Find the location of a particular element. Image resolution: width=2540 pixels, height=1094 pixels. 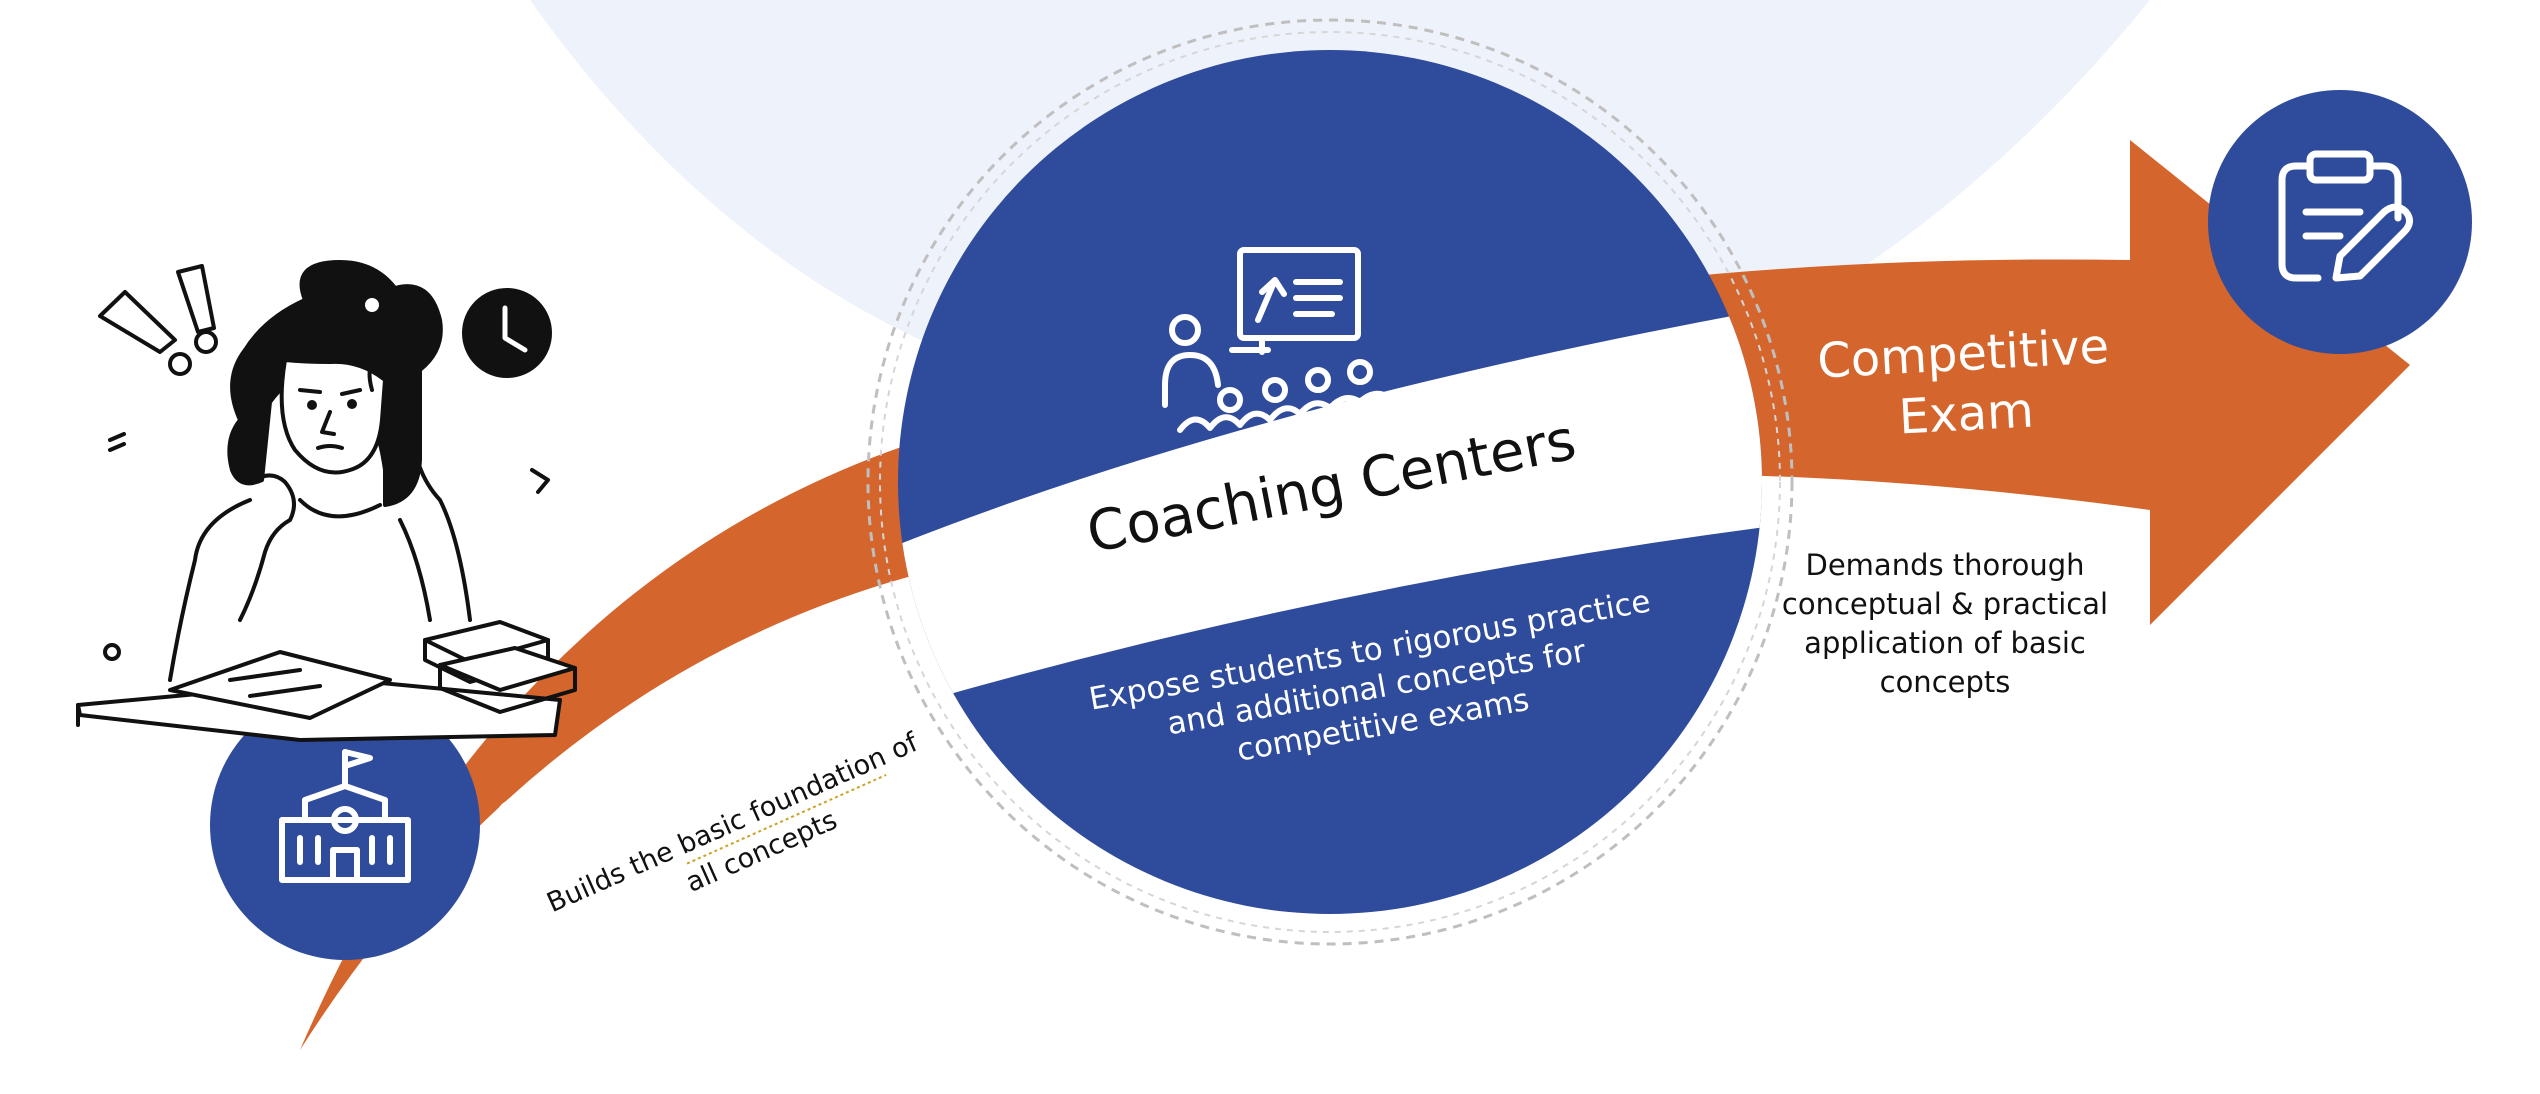

classroom-presentation-icon is located at coordinates (1277, 340).